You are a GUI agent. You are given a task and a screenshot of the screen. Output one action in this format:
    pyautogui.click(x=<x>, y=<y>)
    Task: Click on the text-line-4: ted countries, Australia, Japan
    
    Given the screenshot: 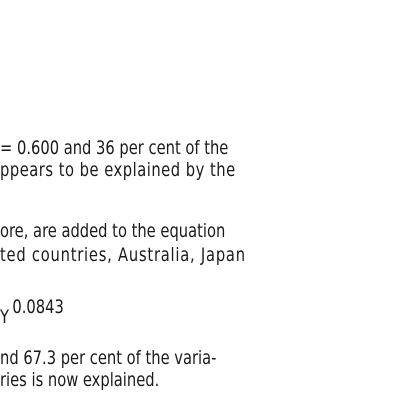 What is the action you would take?
    pyautogui.click(x=123, y=255)
    